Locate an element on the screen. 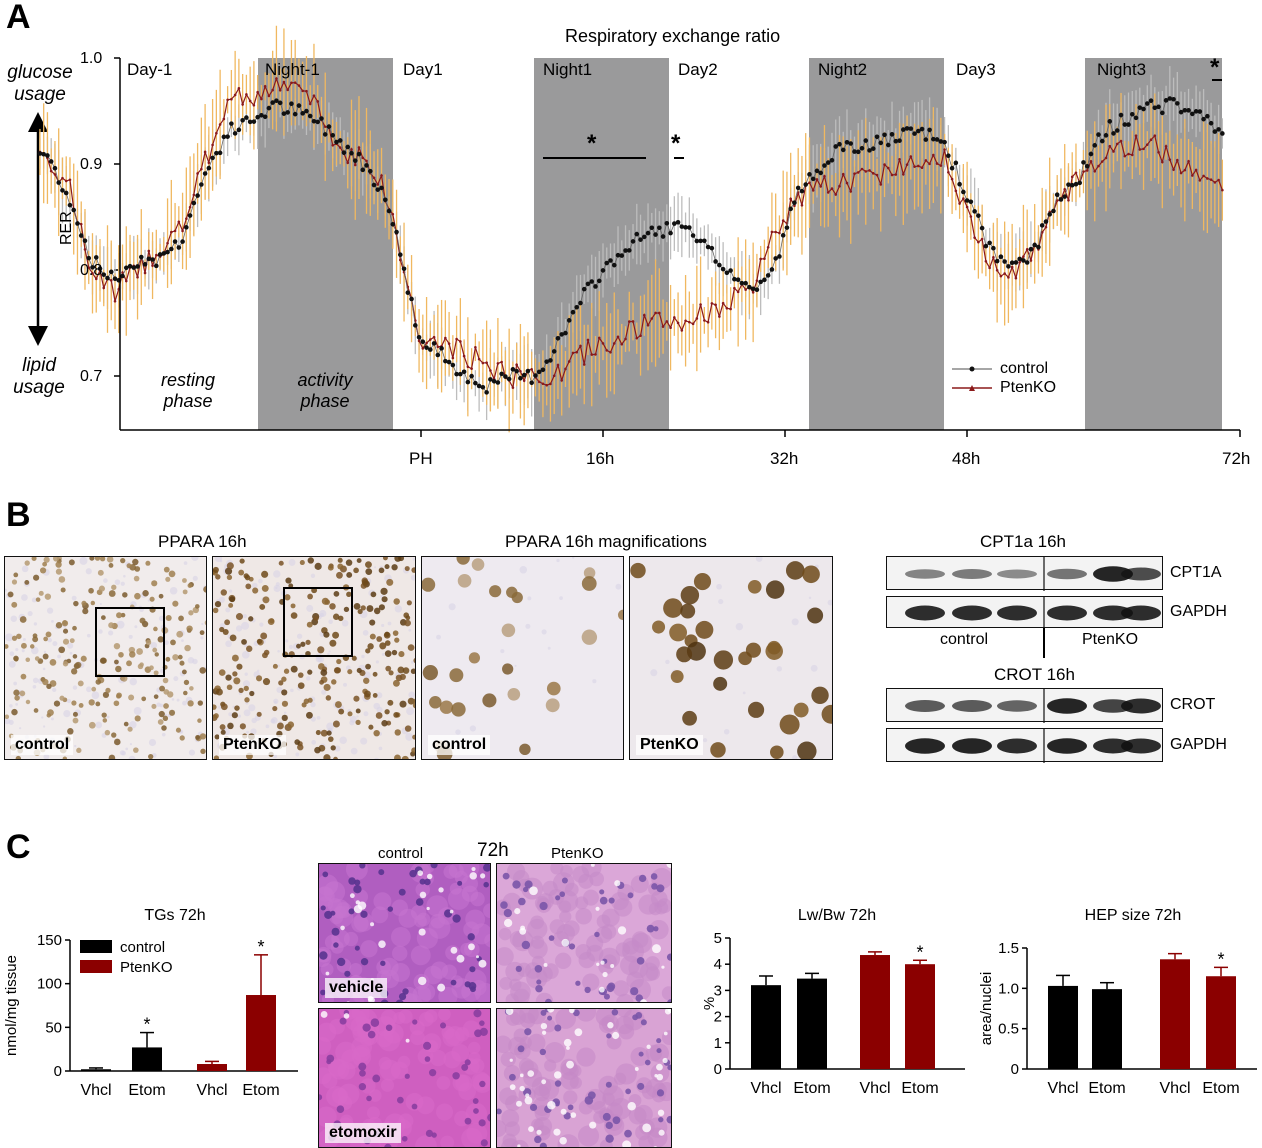 The image size is (1262, 1148). label-night-minus1: Night-1 is located at coordinates (292, 69).